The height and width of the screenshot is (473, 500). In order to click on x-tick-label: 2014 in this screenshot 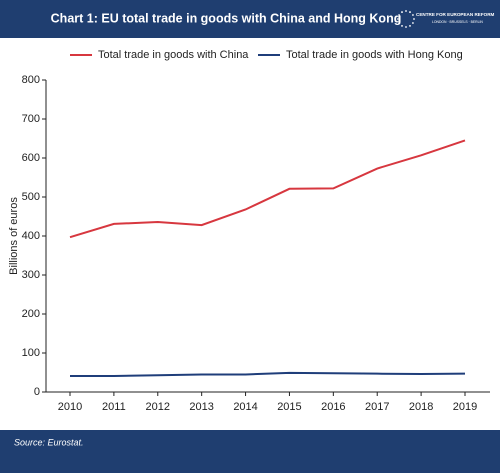, I will do `click(245, 407)`.